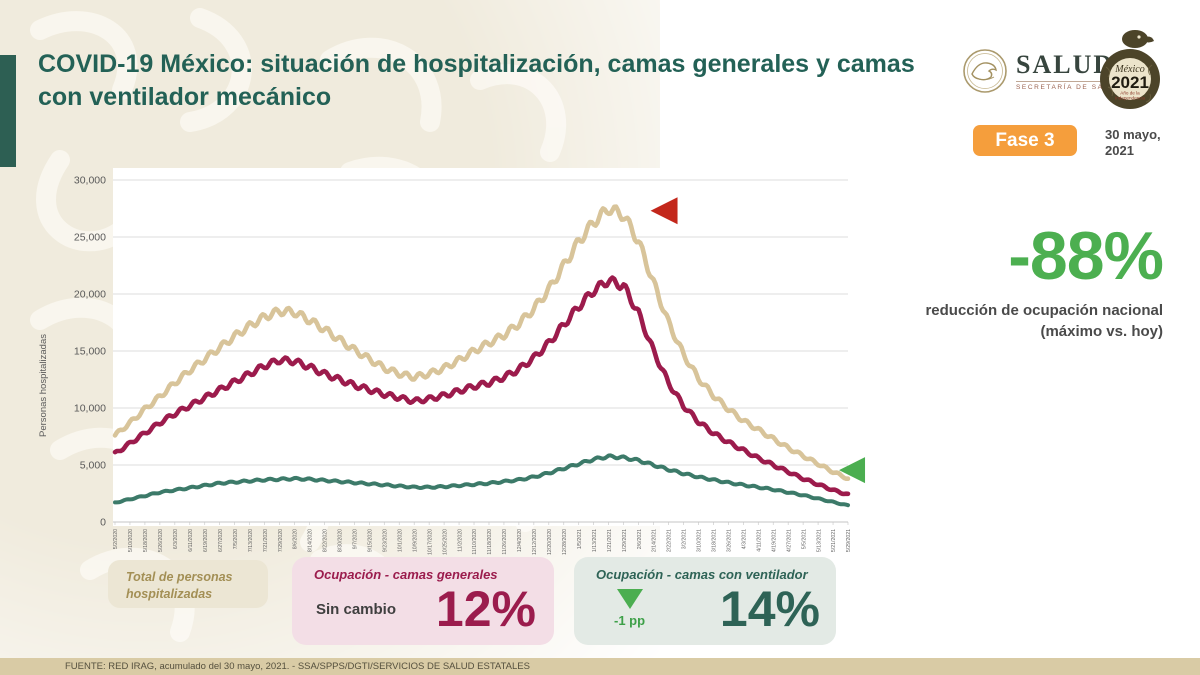 The width and height of the screenshot is (1200, 675). Describe the element at coordinates (1086, 256) in the screenshot. I see `reduction-stat-value: -88%` at that location.